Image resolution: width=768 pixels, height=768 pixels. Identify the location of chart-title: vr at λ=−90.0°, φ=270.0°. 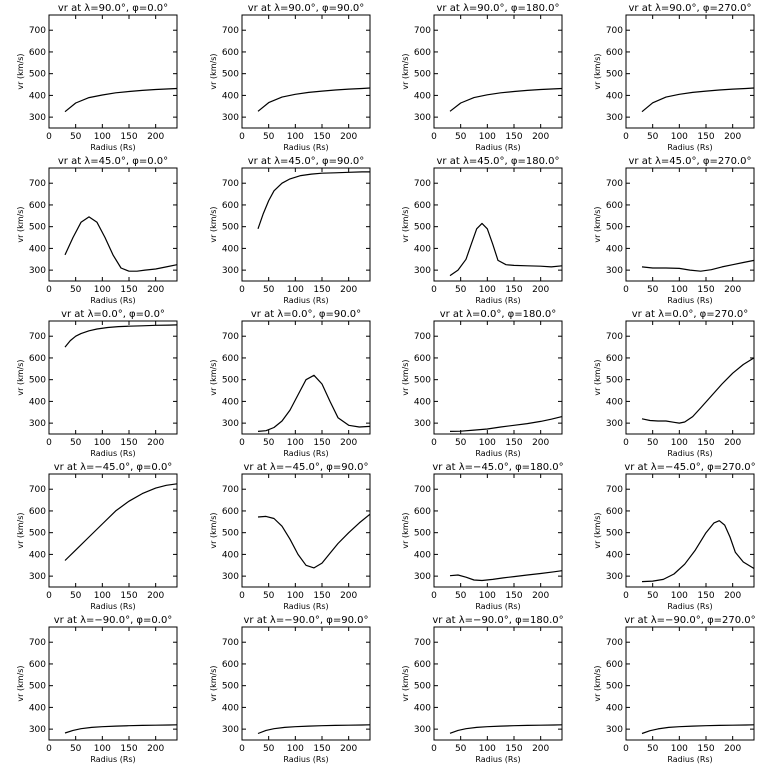
(689, 620).